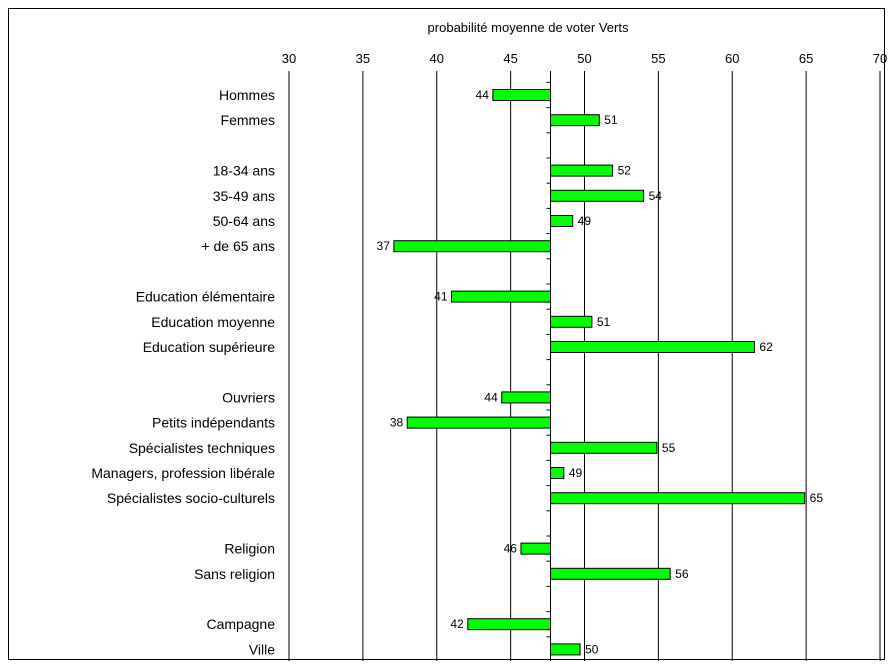 Image resolution: width=893 pixels, height=668 pixels. Describe the element at coordinates (510, 58) in the screenshot. I see `x-tick-label: 45` at that location.